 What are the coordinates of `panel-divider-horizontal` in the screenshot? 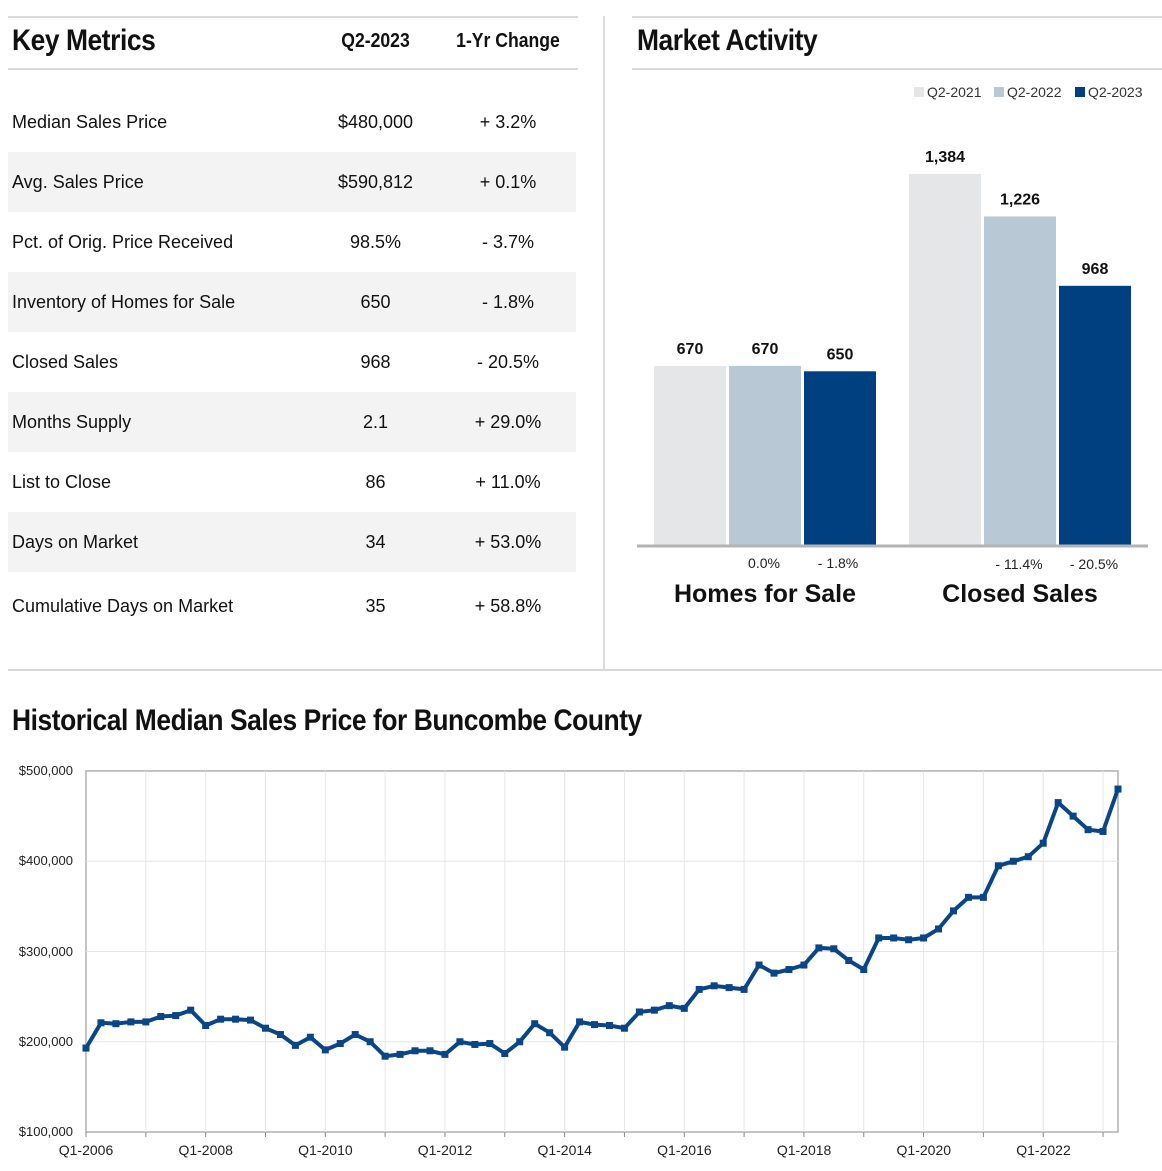 It's located at (585, 670).